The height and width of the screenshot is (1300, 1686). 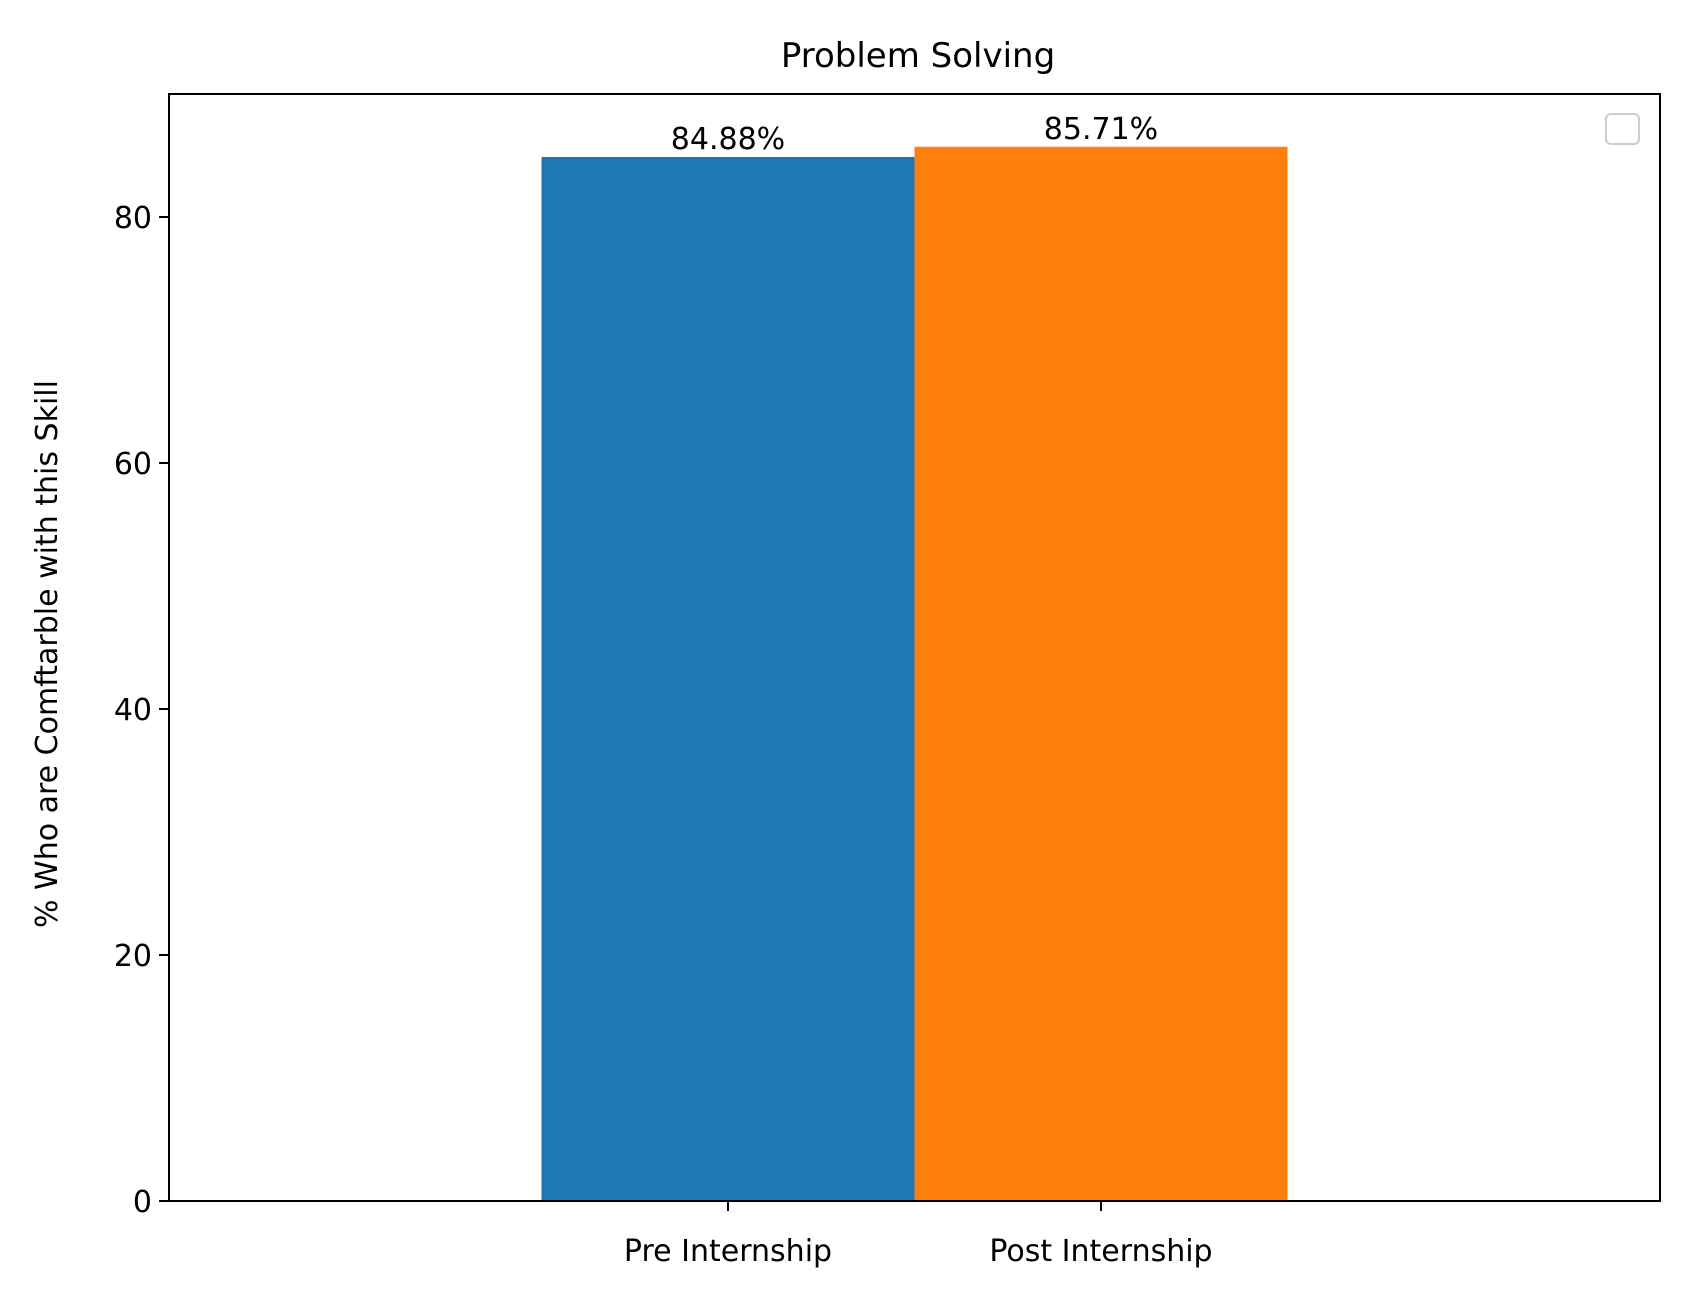 I want to click on chart-title: Problem Solving, so click(x=918, y=56).